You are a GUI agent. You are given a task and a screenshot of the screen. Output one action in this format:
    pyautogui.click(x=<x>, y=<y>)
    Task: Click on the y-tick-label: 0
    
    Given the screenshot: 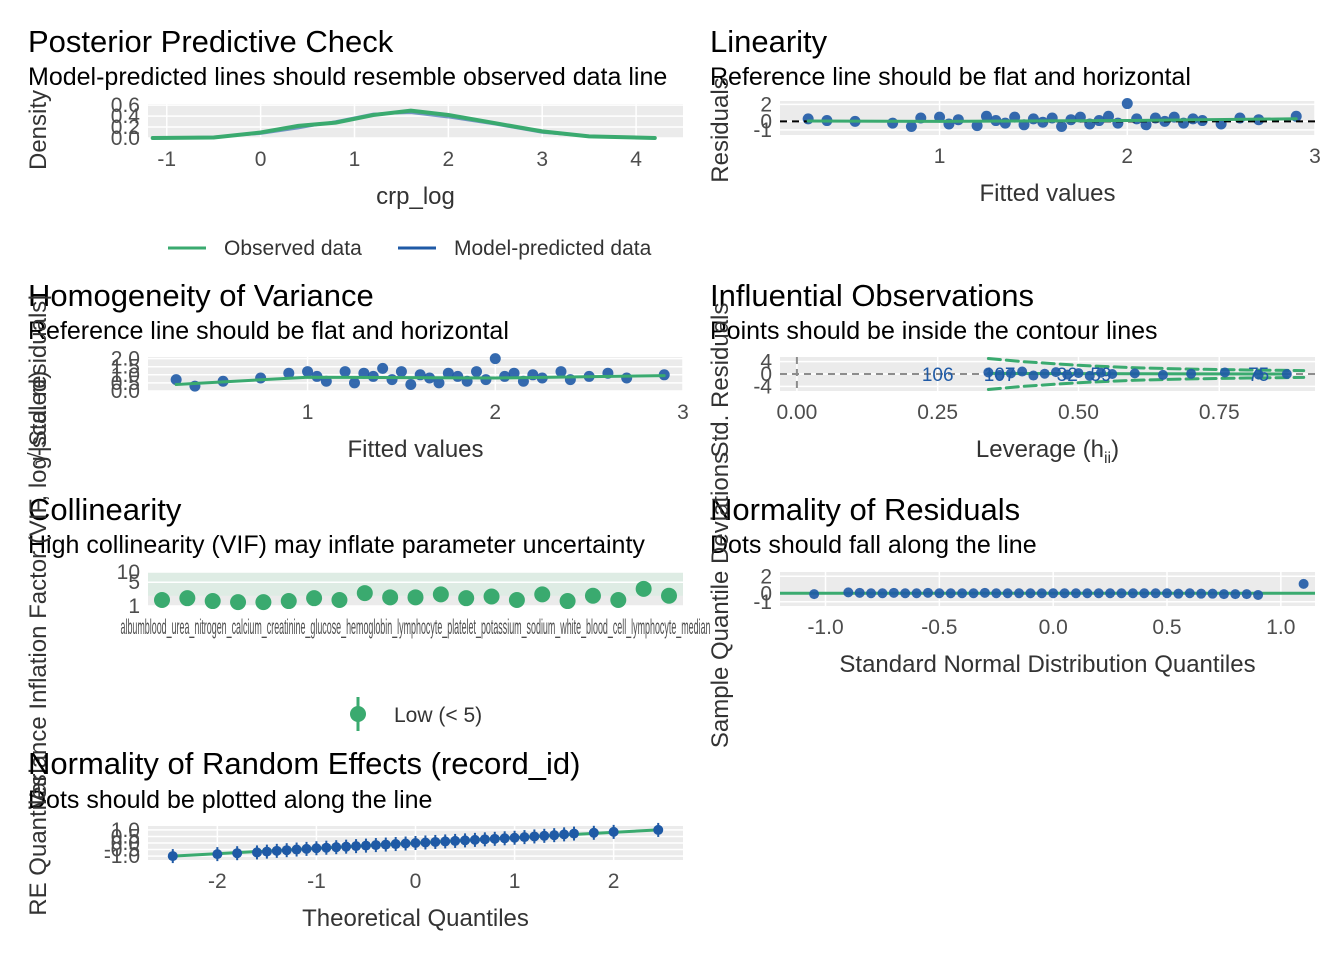 What is the action you would take?
    pyautogui.click(x=766, y=121)
    